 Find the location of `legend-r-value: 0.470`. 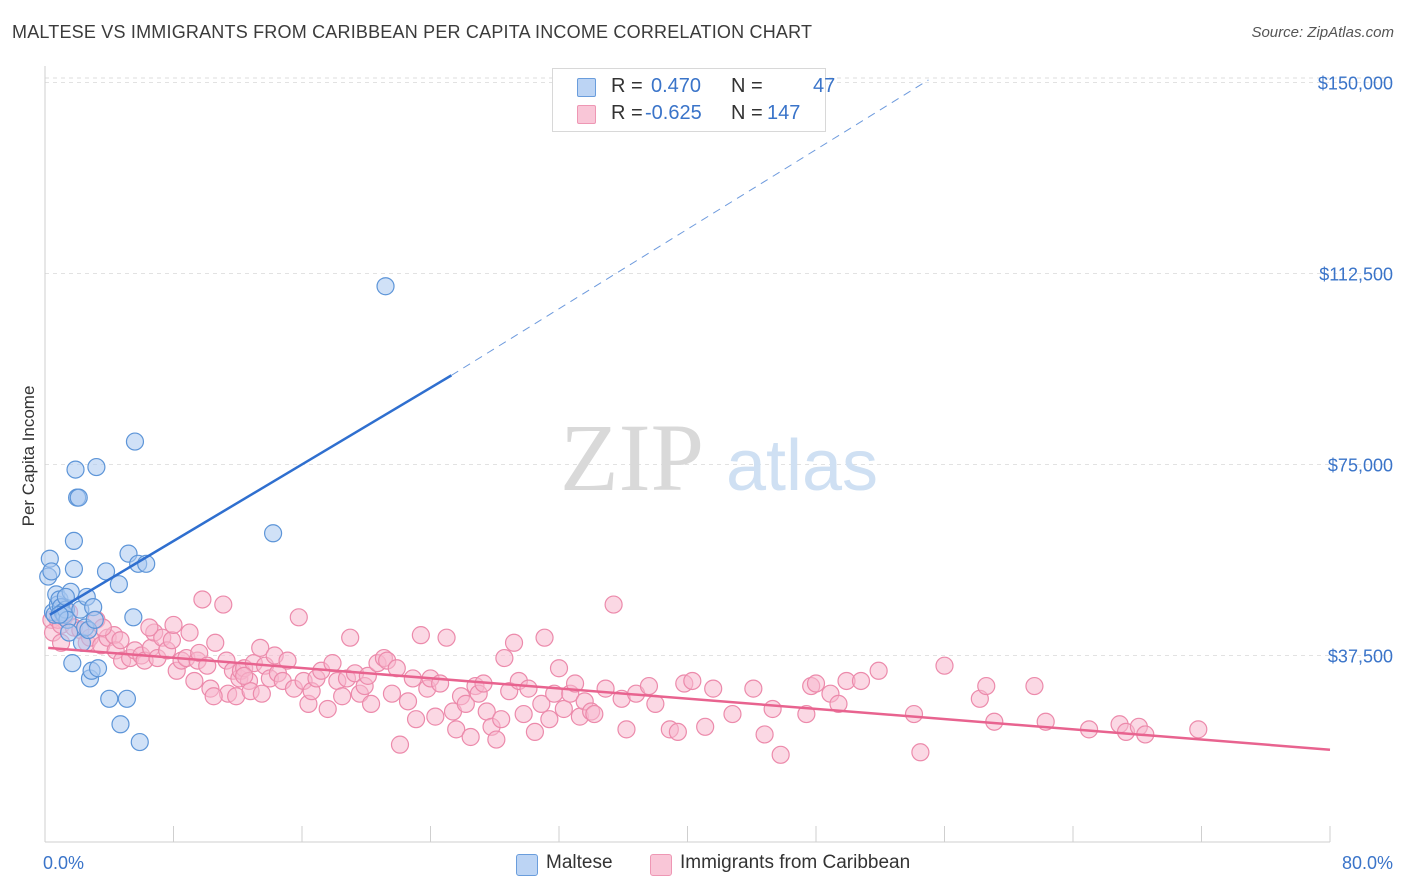

legend-r-value: 0.470 is located at coordinates (676, 86).